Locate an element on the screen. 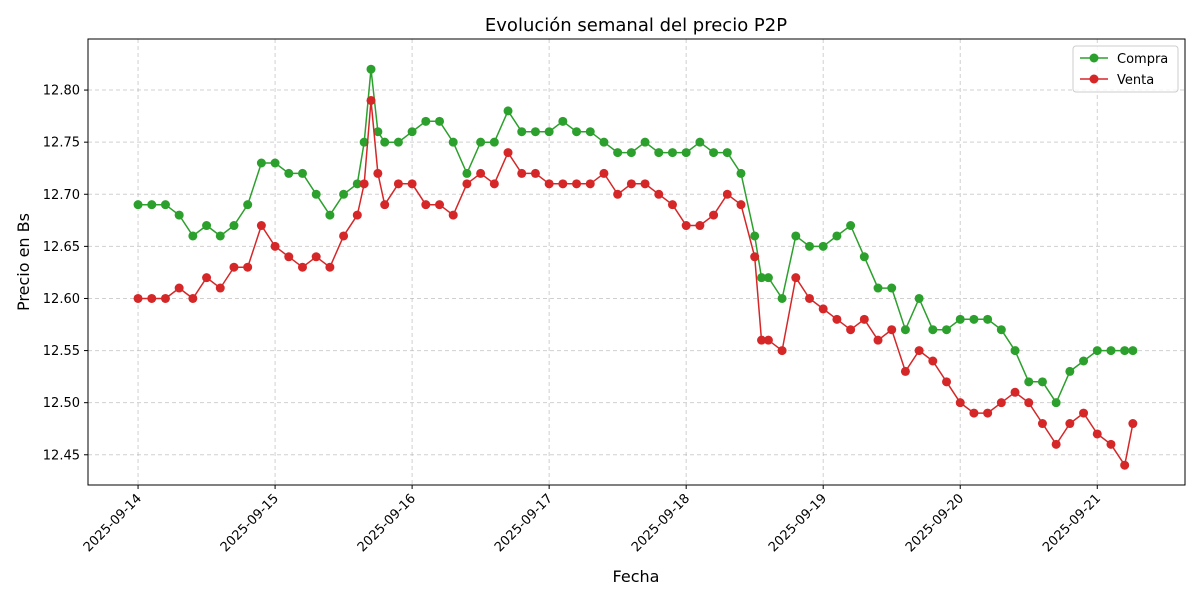 Image resolution: width=1200 pixels, height=604 pixels. y-tick-label: 12.75 is located at coordinates (61, 143).